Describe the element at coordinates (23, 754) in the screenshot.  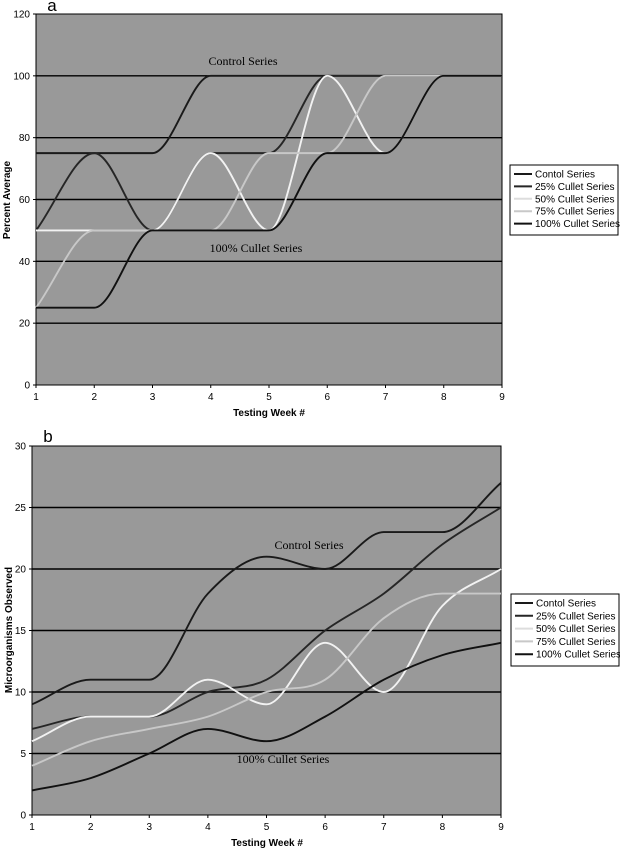
I see `y-tick-label: 5` at that location.